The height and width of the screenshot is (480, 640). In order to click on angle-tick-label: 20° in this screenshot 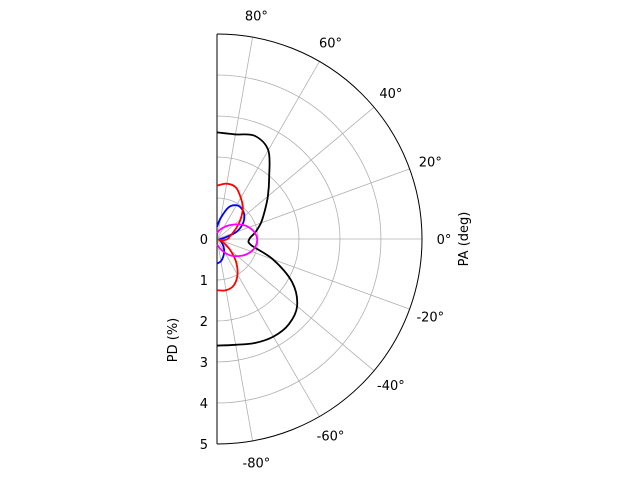, I will do `click(430, 162)`.